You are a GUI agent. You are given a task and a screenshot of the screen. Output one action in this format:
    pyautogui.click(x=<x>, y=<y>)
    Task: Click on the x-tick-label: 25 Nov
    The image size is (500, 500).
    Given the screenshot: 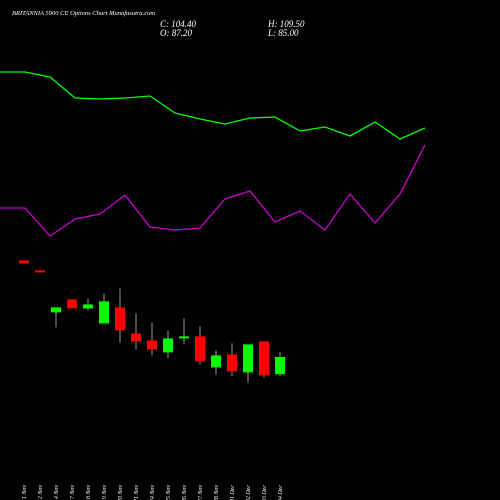 What is the action you would take?
    pyautogui.click(x=169, y=492)
    